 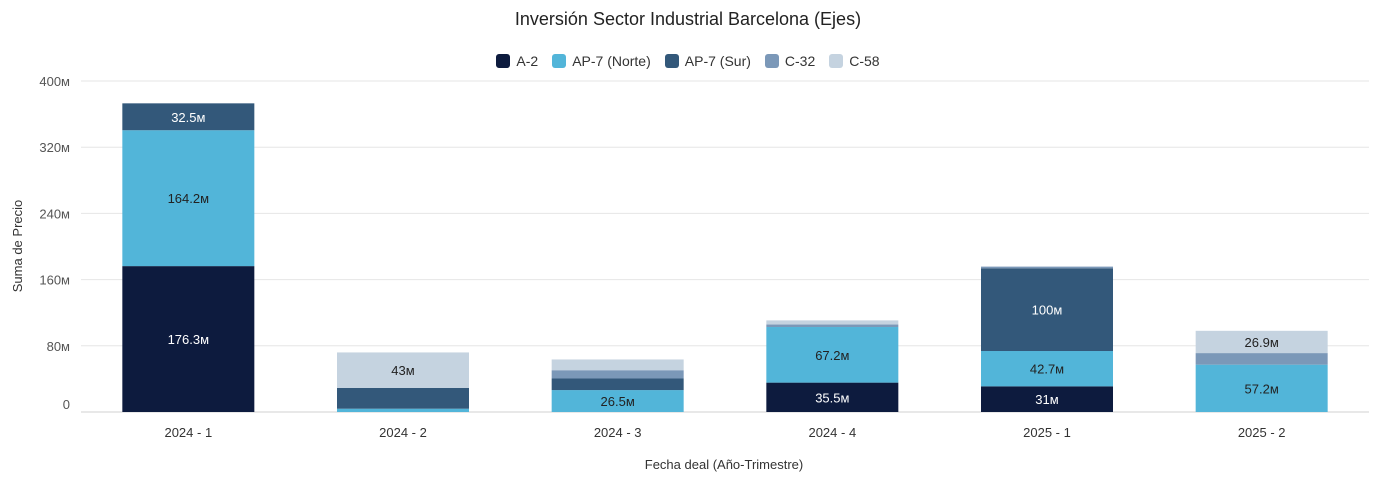 I want to click on x-tick-label: 2024 - 3, so click(x=618, y=432).